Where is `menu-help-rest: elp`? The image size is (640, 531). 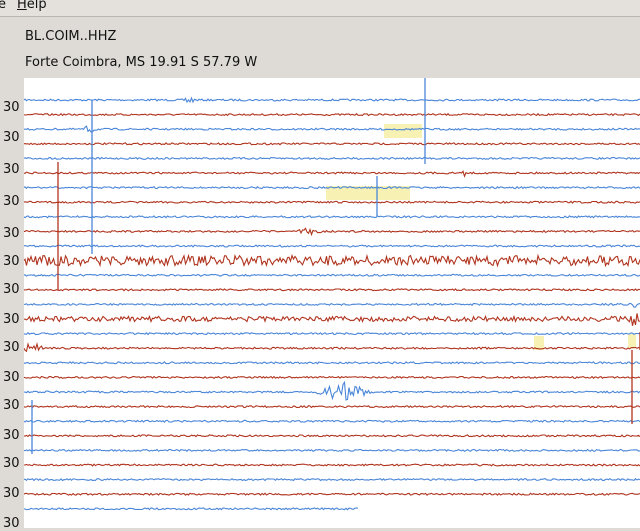
menu-help-rest: elp is located at coordinates (36, 6).